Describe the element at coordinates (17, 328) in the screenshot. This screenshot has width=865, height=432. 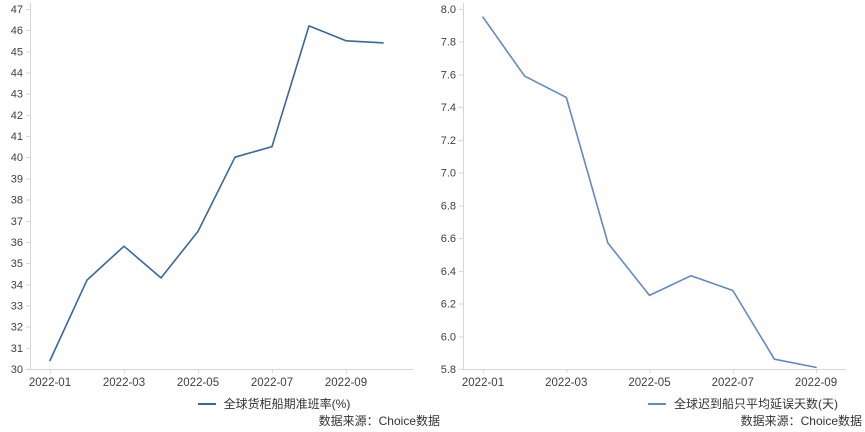
I see `svg-text: 32` at that location.